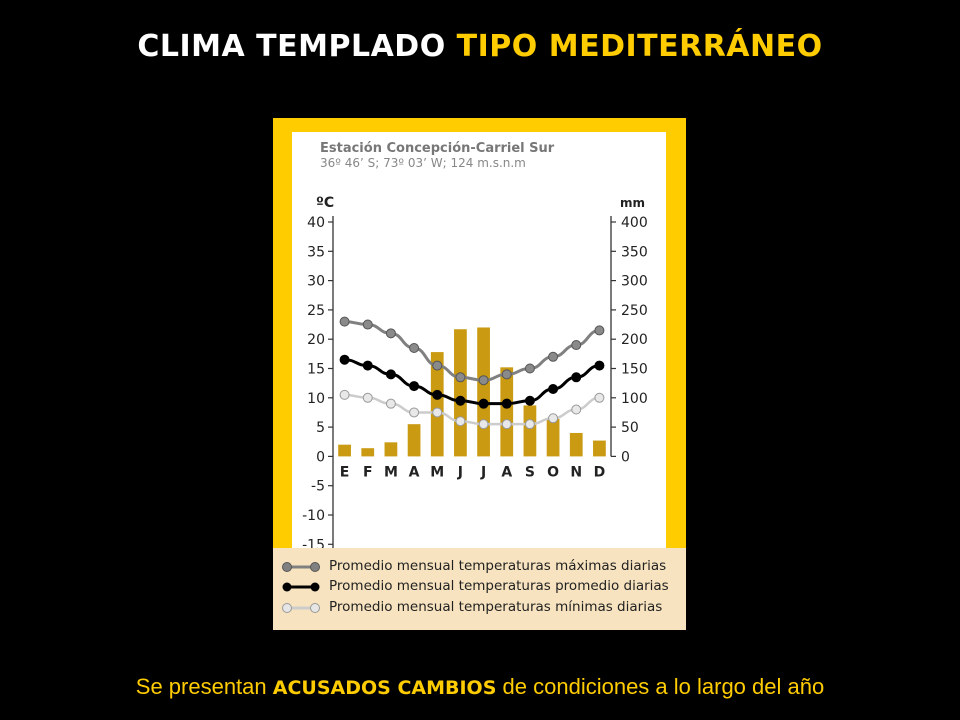  What do you see at coordinates (316, 282) in the screenshot?
I see `y-left-tick-label: 30` at bounding box center [316, 282].